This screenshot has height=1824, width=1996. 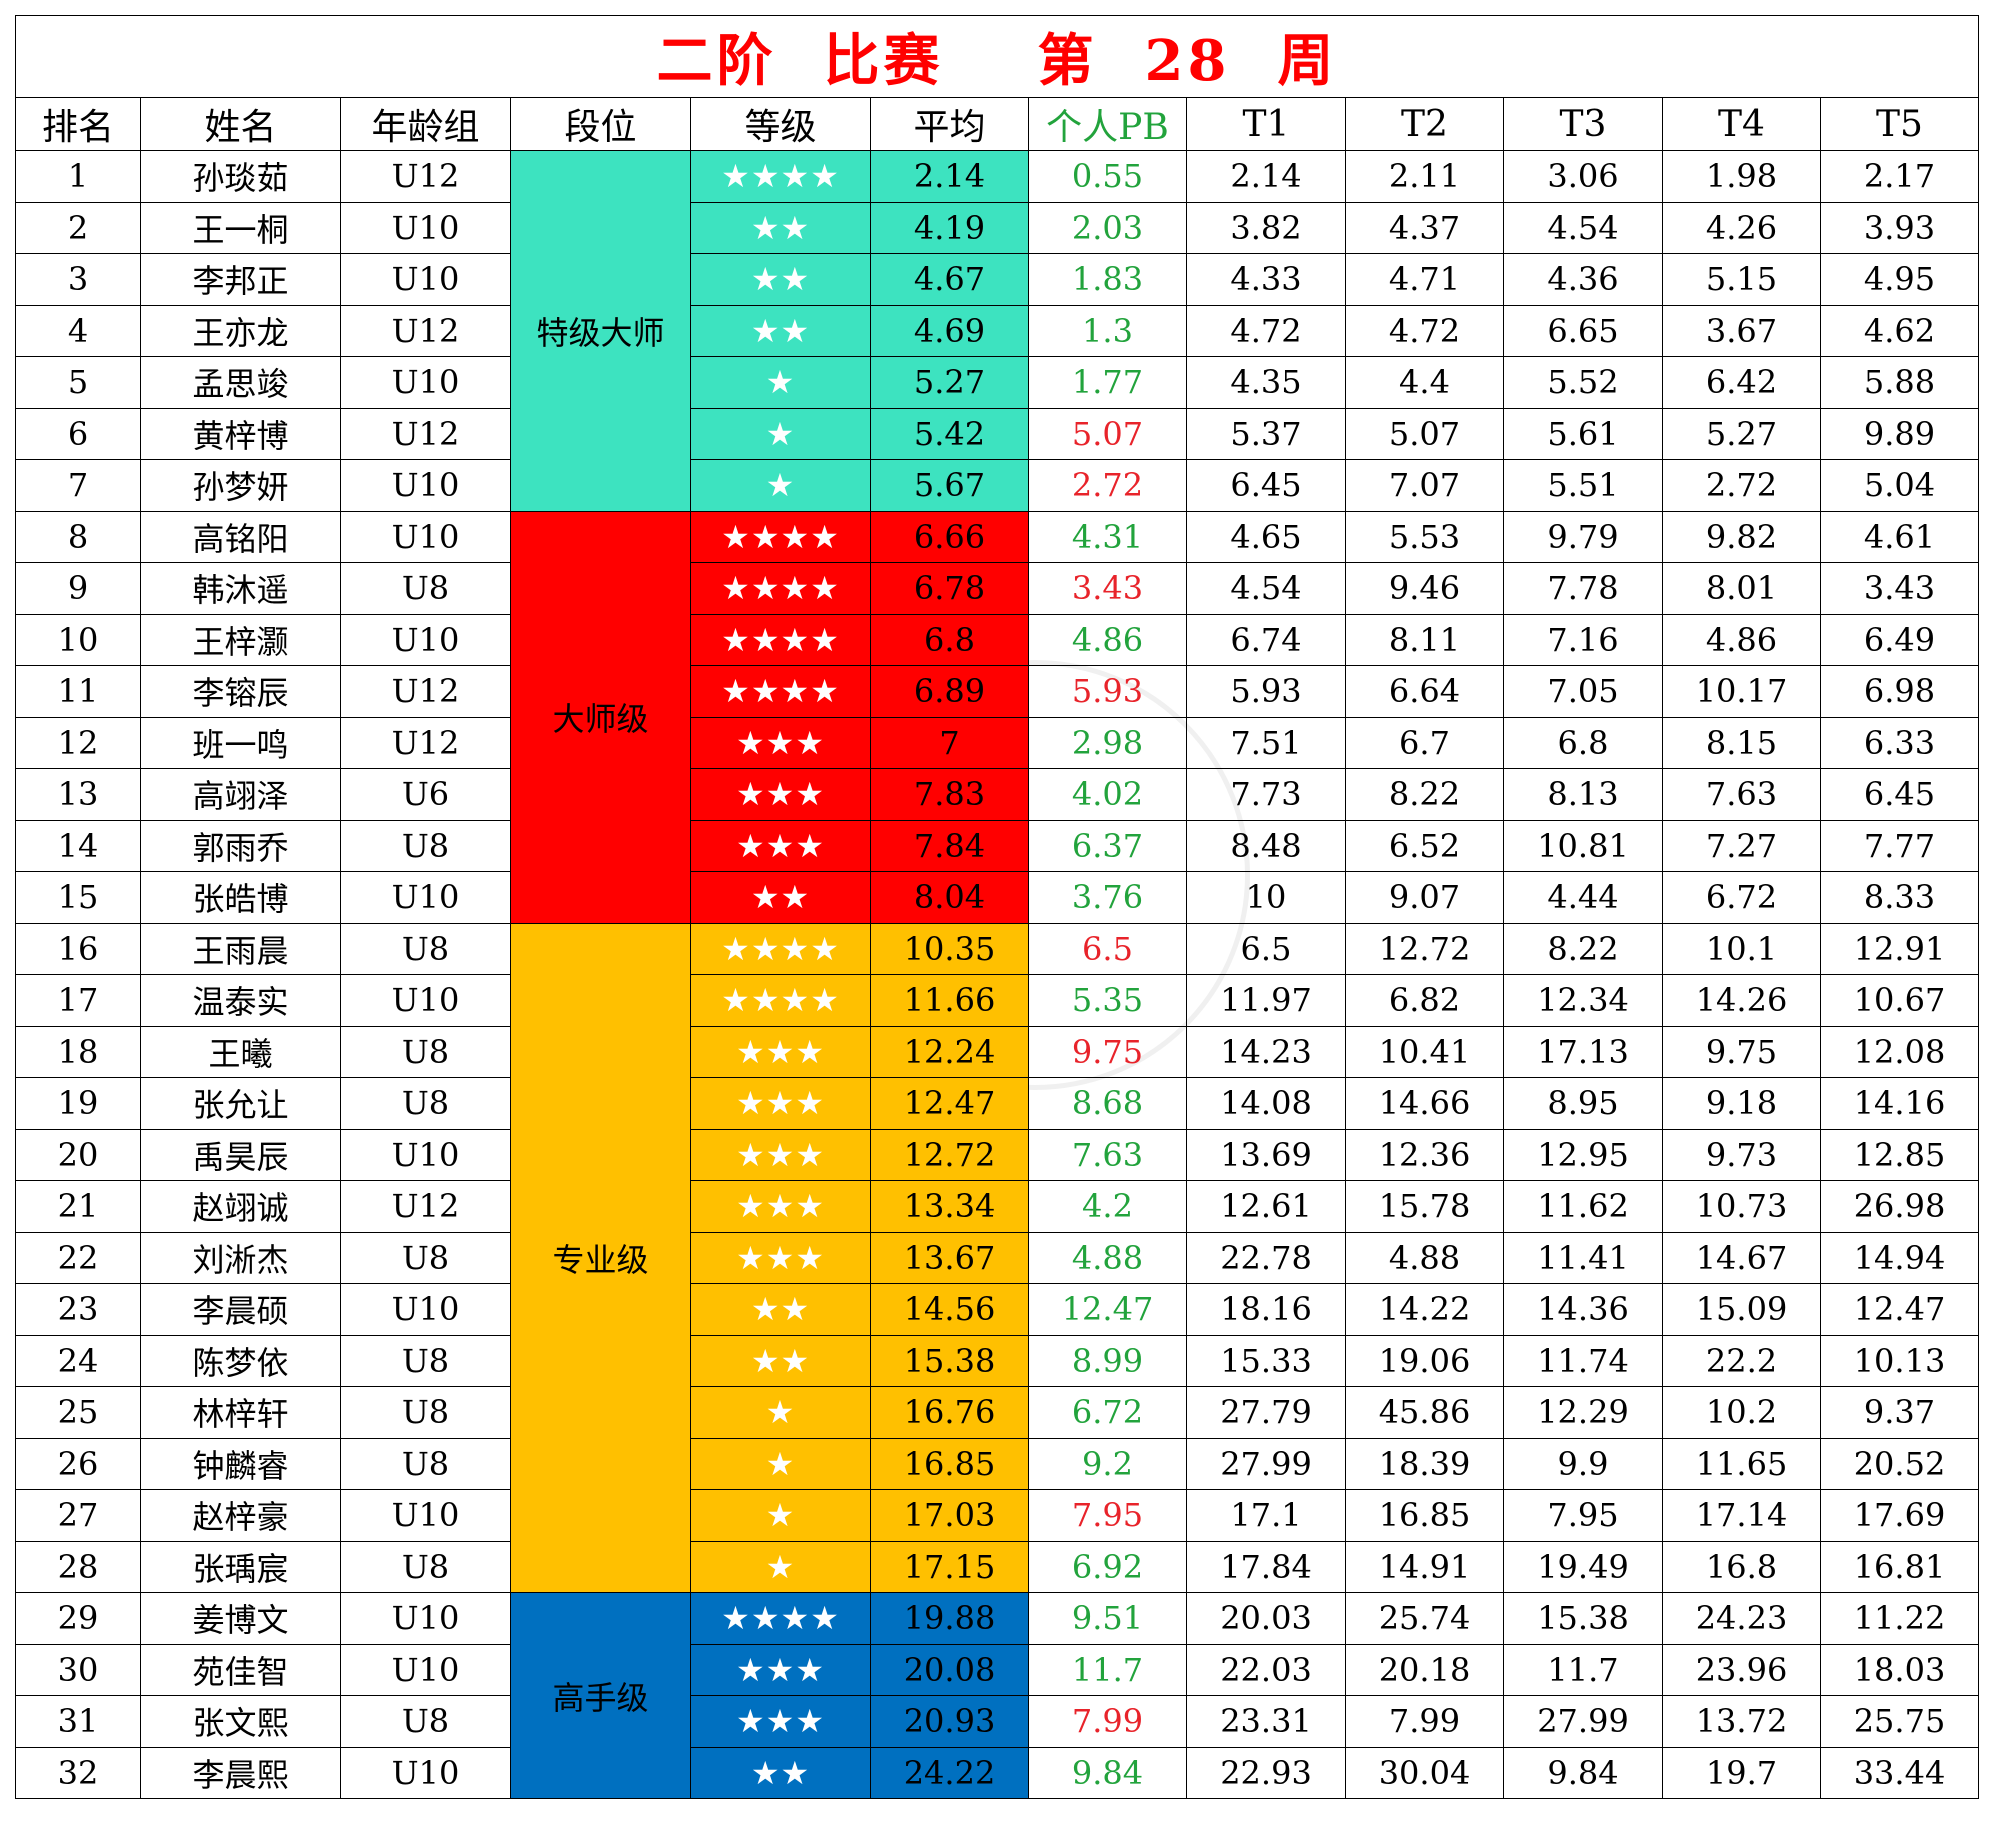 What do you see at coordinates (997, 227) in the screenshot?
I see `table-row: 2 王一桐 U10 ★★ 4.19 2.03 3.82 4.37 4.54 4.26 3.93` at bounding box center [997, 227].